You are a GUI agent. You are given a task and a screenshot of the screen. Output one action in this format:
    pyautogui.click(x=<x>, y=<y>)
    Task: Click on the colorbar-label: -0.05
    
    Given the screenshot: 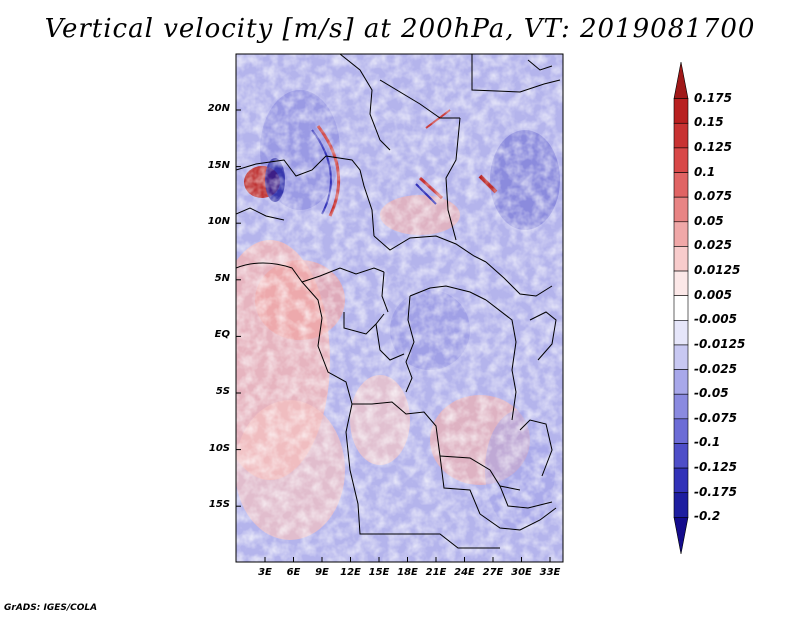 What is the action you would take?
    pyautogui.click(x=711, y=393)
    